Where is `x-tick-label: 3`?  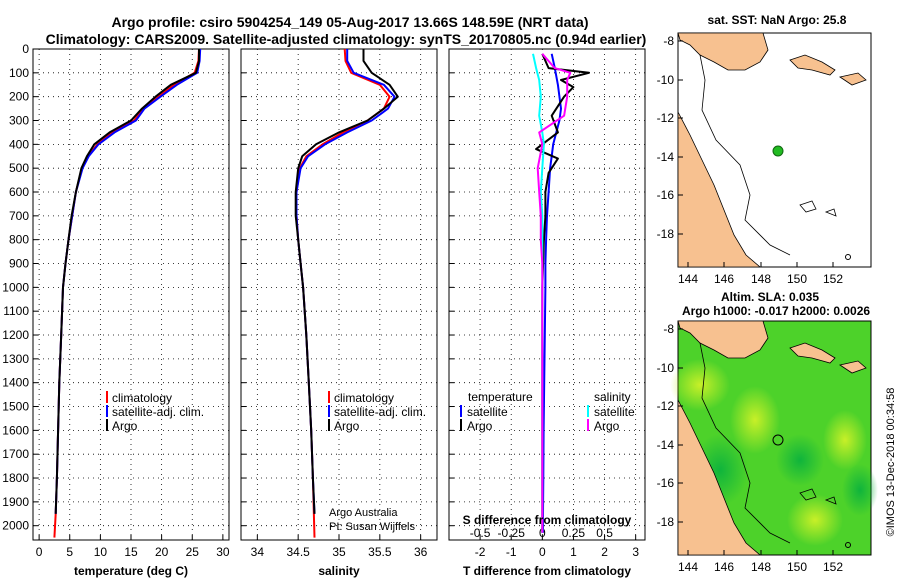
x-tick-label: 3 is located at coordinates (635, 552).